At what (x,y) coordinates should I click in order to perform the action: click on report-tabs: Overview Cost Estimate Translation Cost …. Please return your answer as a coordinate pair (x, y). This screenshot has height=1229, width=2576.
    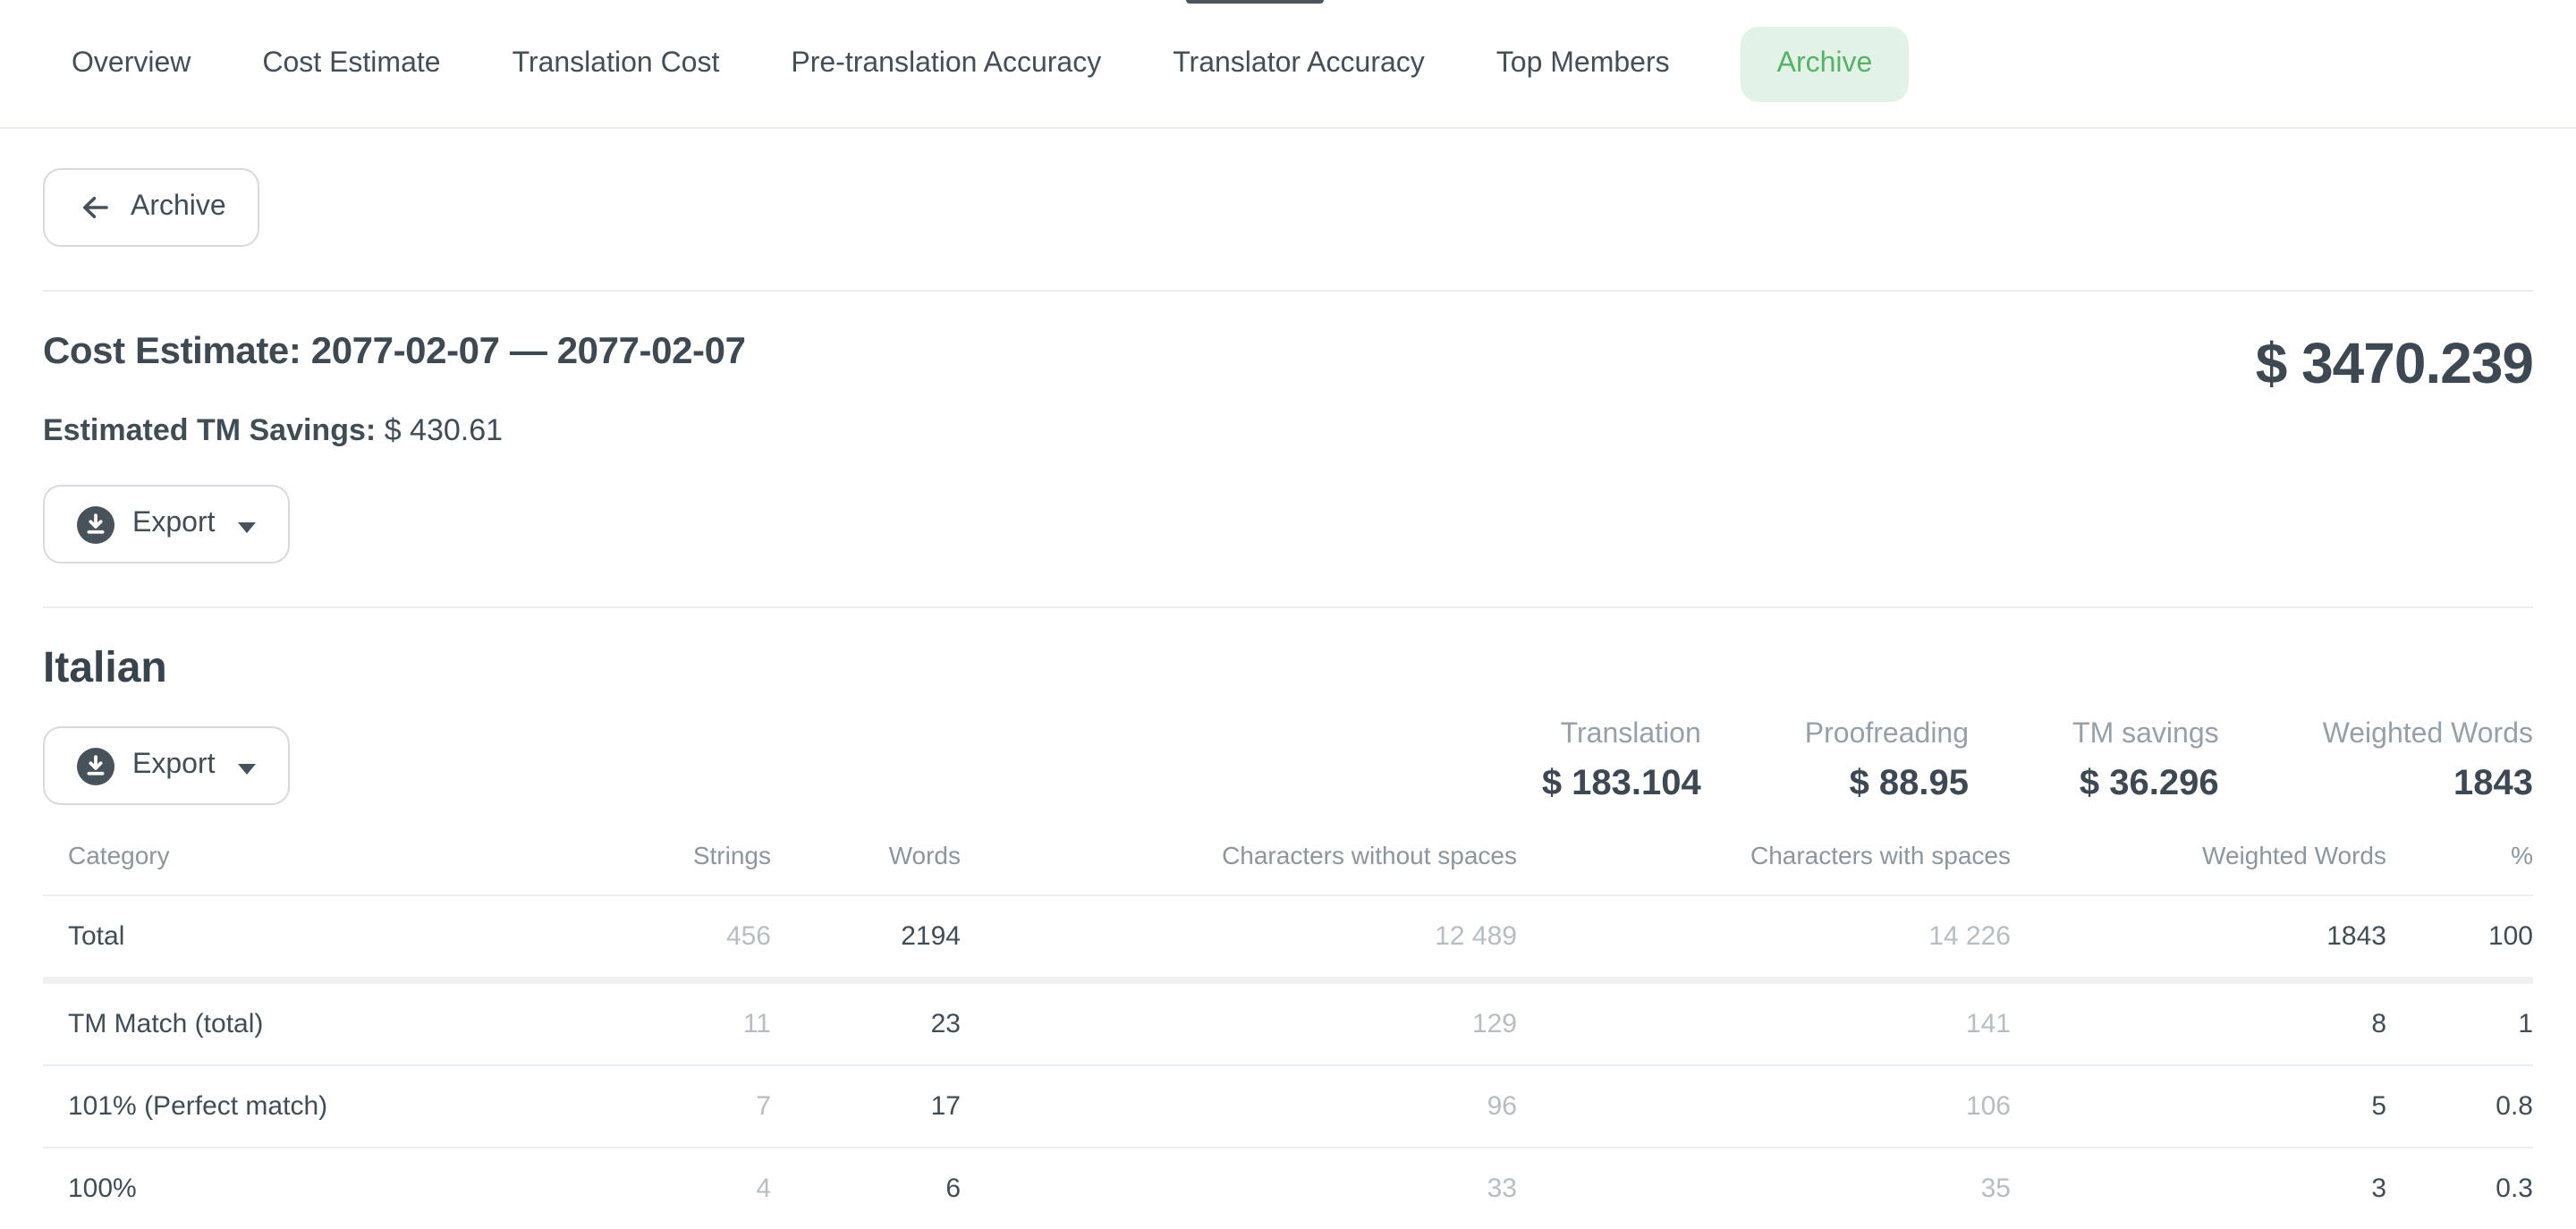
    Looking at the image, I should click on (1288, 63).